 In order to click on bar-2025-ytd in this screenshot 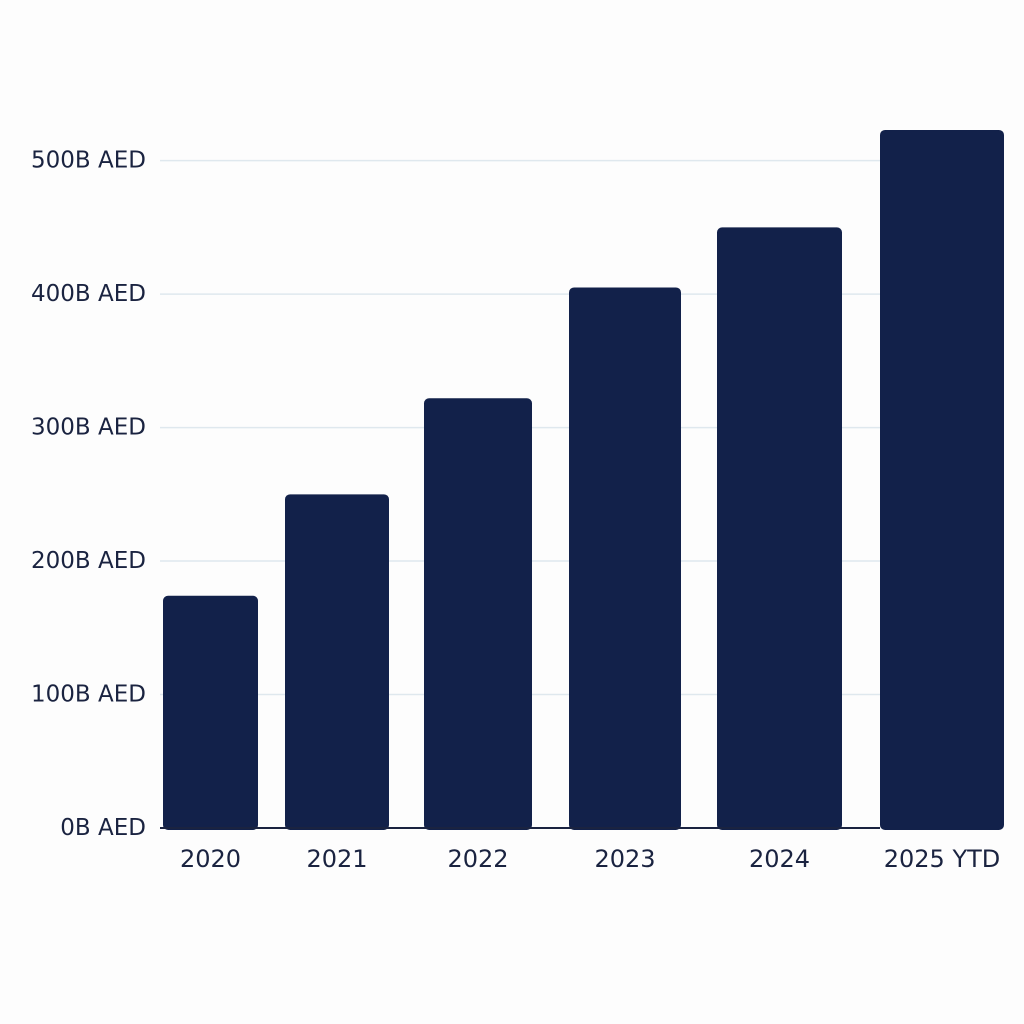, I will do `click(942, 479)`.